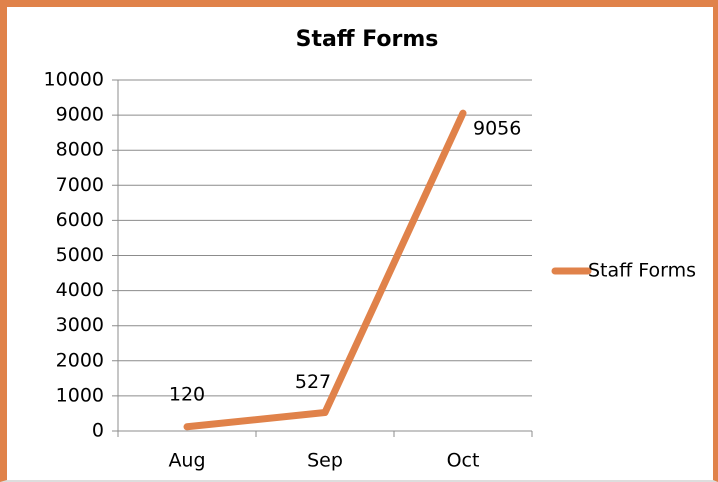  What do you see at coordinates (80, 395) in the screenshot?
I see `y-tick-label: 1000` at bounding box center [80, 395].